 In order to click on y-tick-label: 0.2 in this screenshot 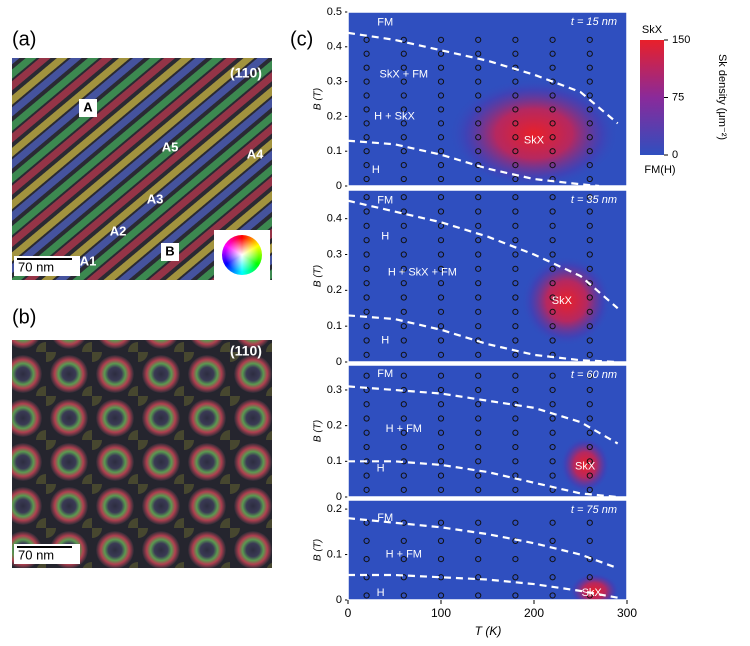, I will do `click(334, 509)`.